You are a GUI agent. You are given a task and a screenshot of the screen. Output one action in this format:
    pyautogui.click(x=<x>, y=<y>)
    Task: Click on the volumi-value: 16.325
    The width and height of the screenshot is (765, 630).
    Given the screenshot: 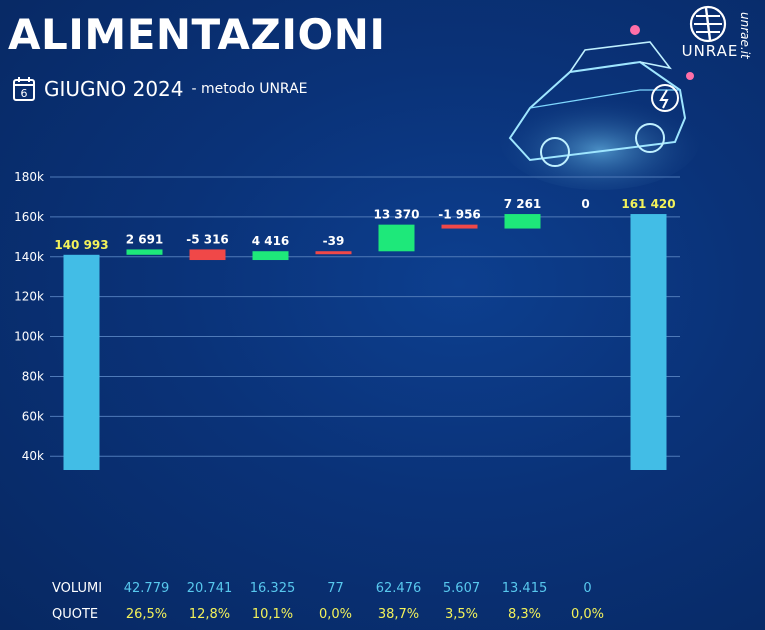 What is the action you would take?
    pyautogui.click(x=272, y=588)
    